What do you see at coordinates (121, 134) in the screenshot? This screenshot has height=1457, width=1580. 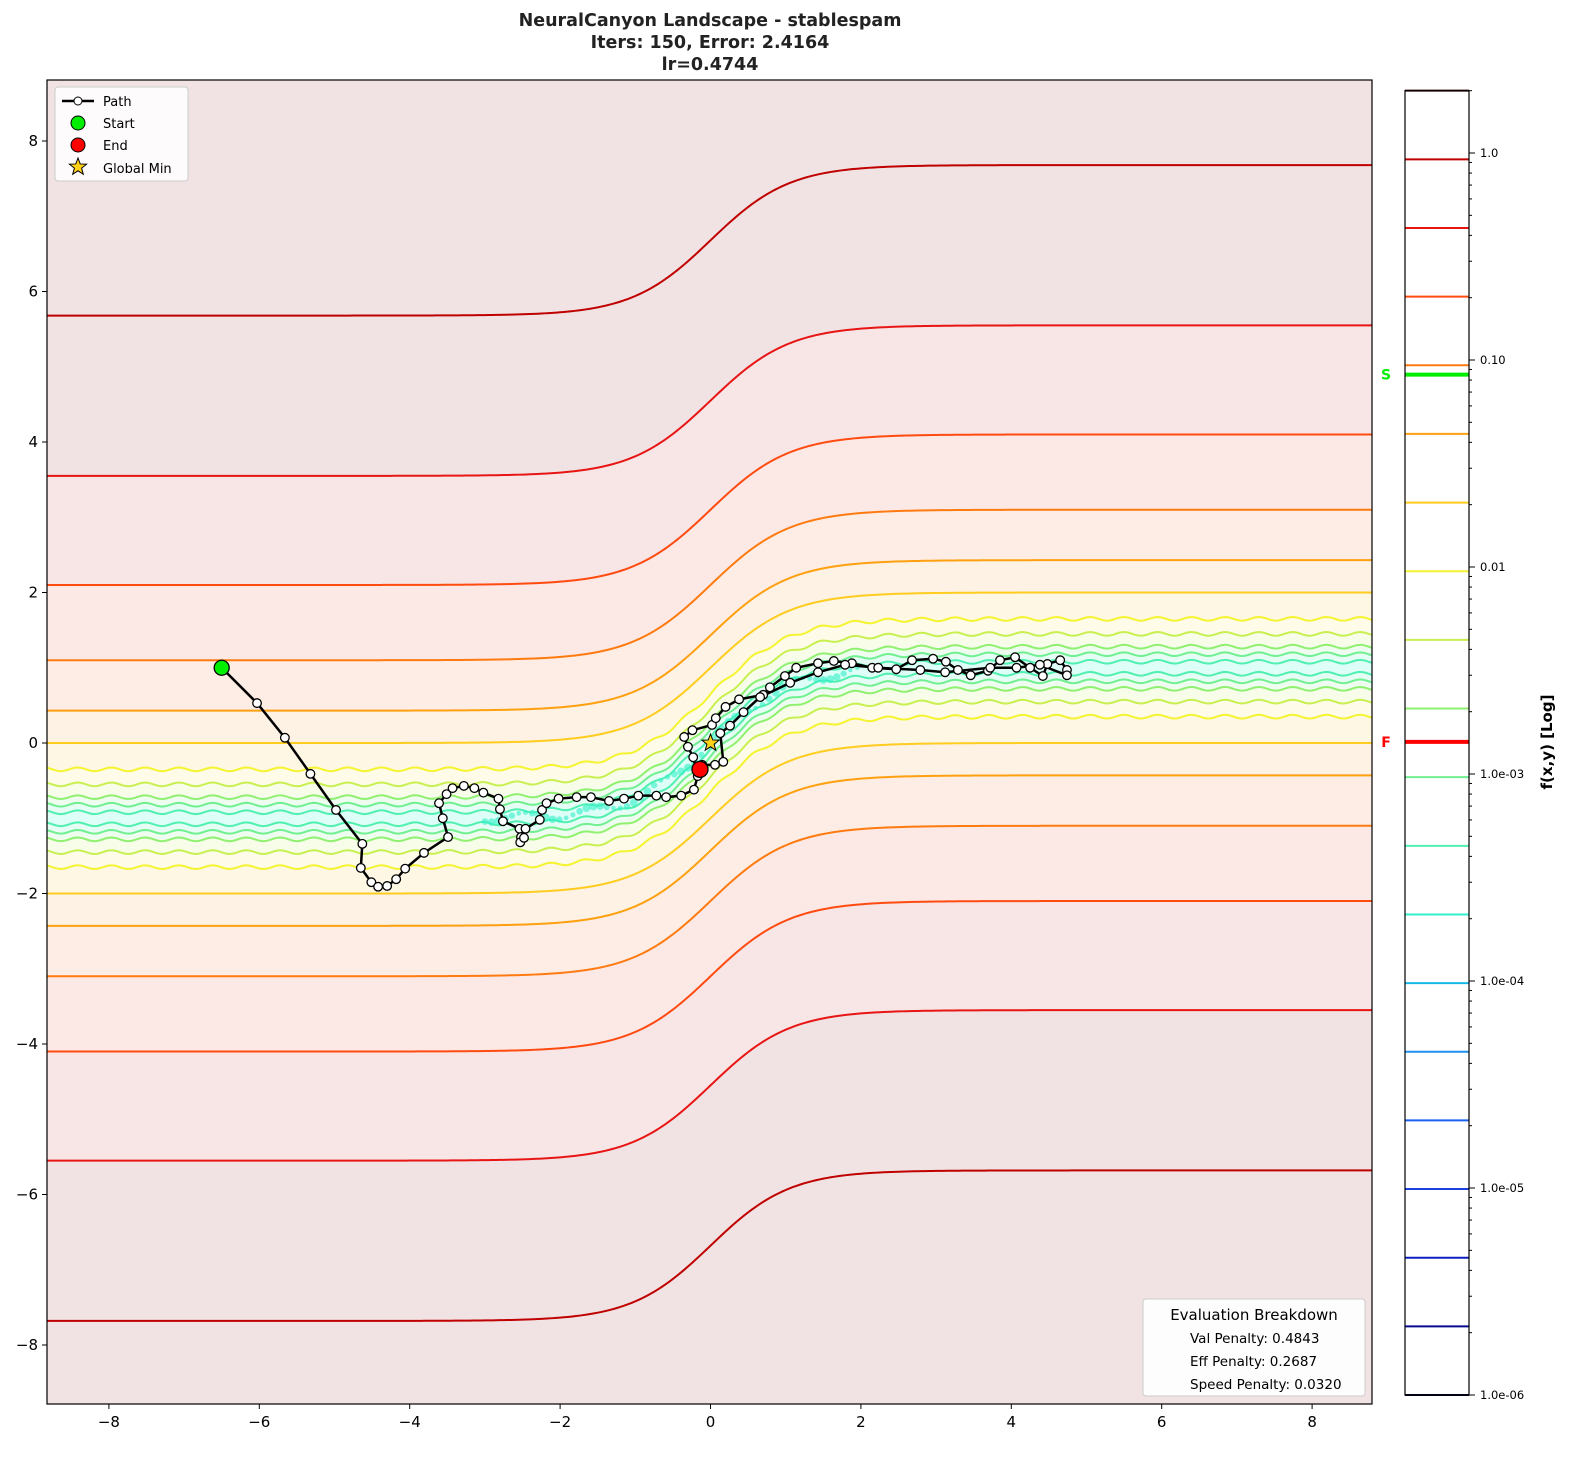 I see `legend: Path Start End Global Min` at bounding box center [121, 134].